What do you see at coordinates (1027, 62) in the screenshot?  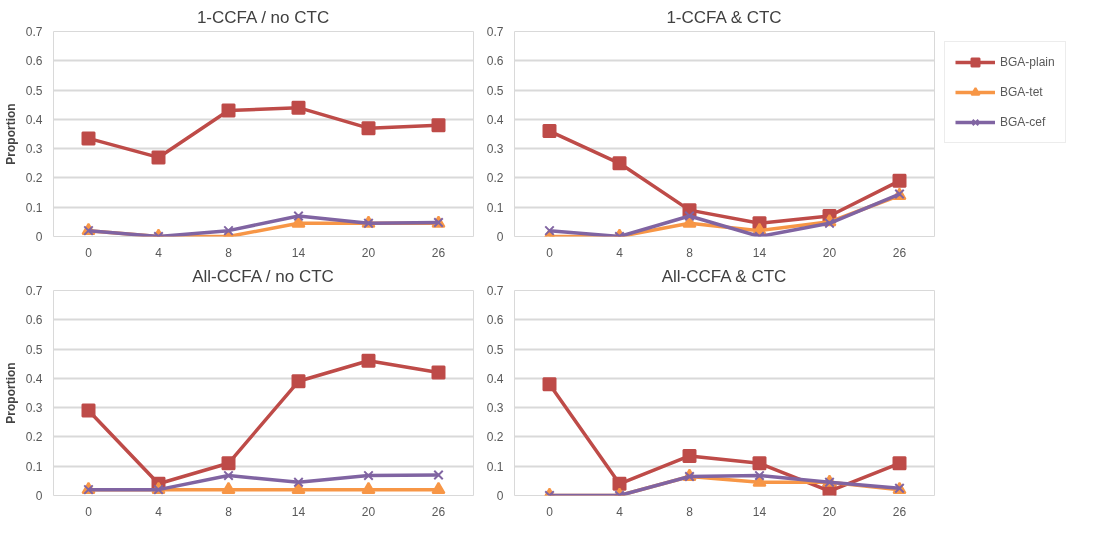 I see `legend-label: BGA-plain` at bounding box center [1027, 62].